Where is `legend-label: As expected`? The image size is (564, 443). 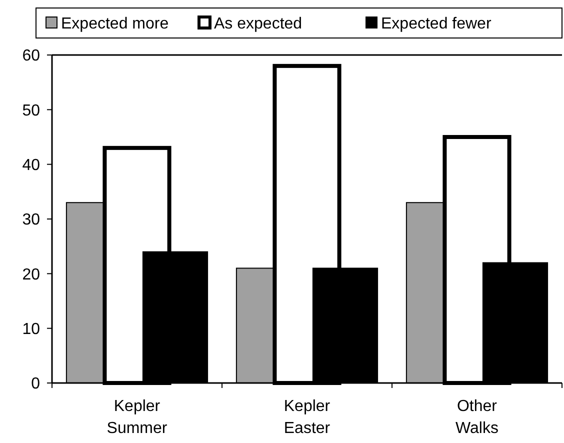 legend-label: As expected is located at coordinates (258, 24).